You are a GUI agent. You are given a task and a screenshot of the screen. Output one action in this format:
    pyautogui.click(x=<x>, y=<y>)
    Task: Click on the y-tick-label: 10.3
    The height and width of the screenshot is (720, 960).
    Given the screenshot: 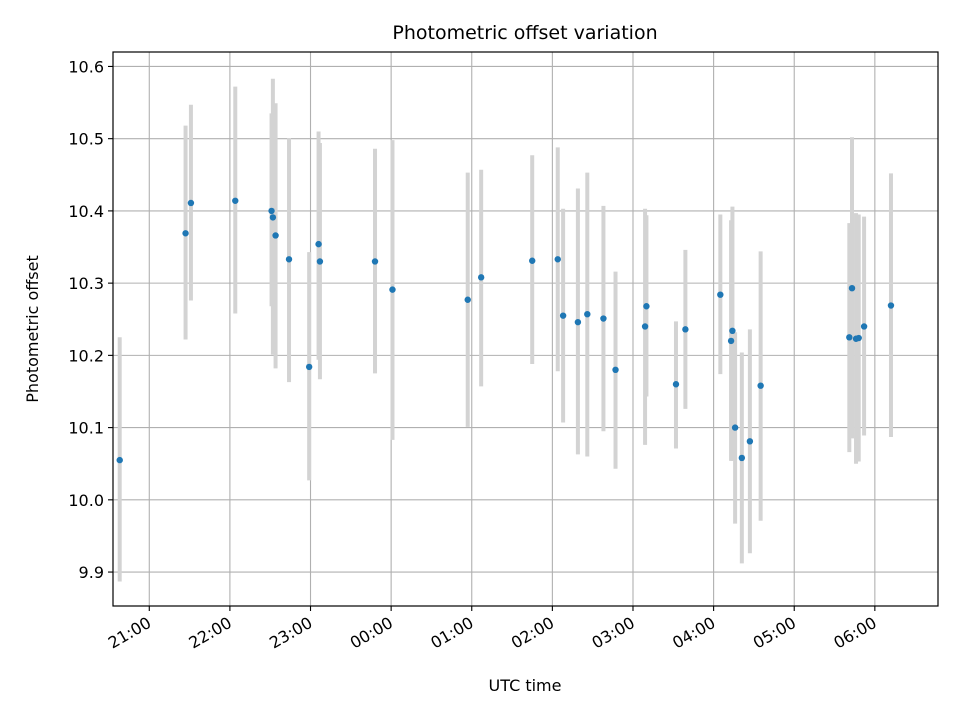 What is the action you would take?
    pyautogui.click(x=86, y=283)
    